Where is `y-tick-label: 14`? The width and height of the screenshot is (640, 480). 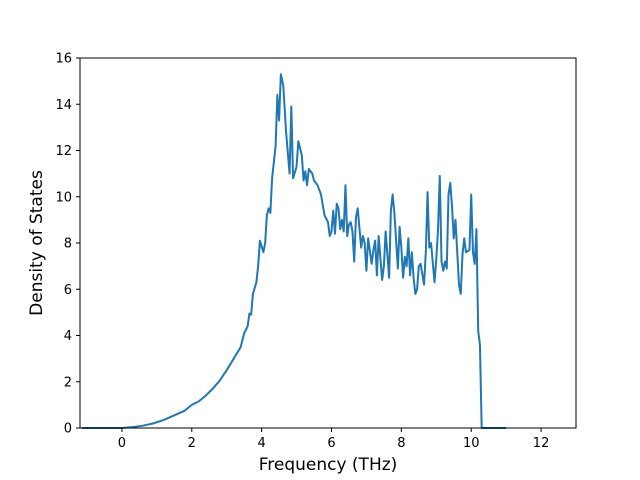
y-tick-label: 14 is located at coordinates (63, 105).